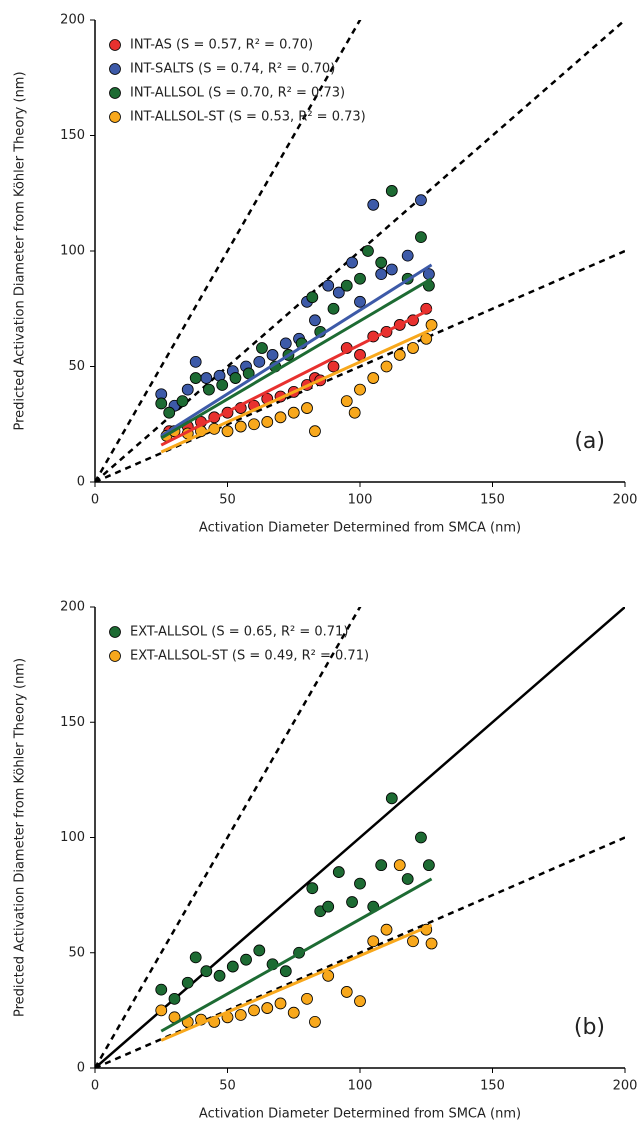 The width and height of the screenshot is (640, 1134). Describe the element at coordinates (589, 1027) in the screenshot. I see `panel-annotation: (b)` at that location.